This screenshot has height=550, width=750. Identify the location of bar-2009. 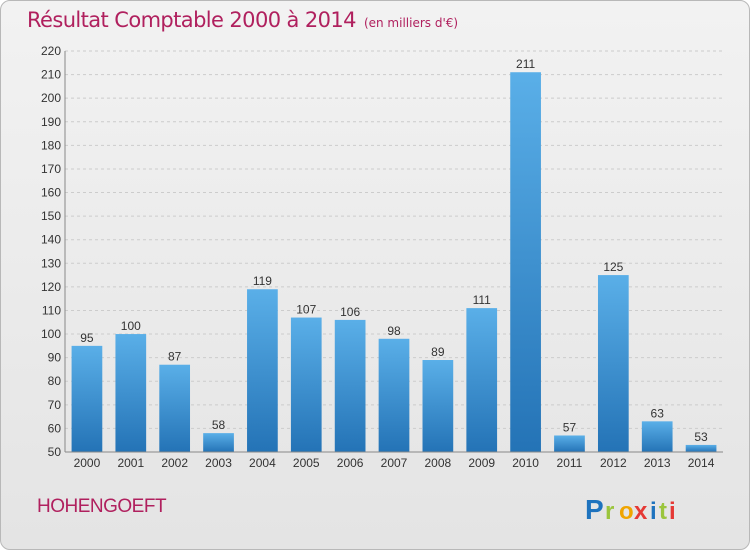
(482, 380).